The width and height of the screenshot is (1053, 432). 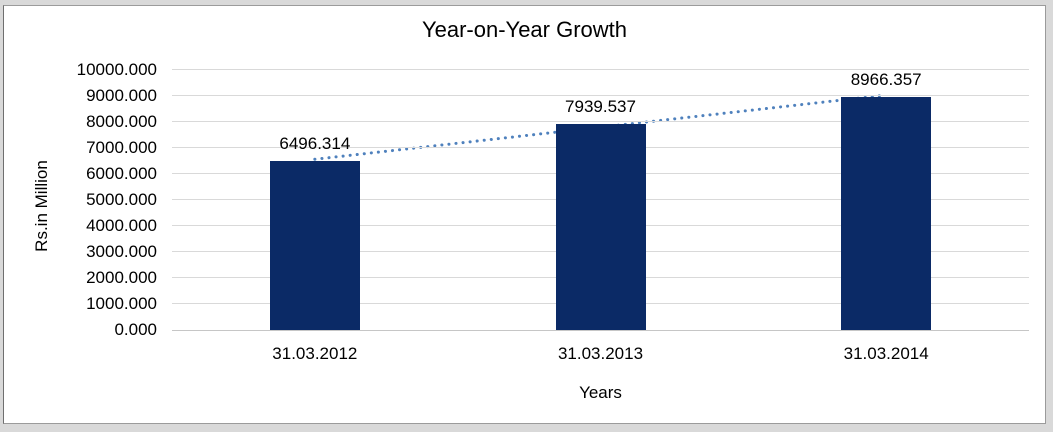 I want to click on y-tick-label: 4000.000, so click(x=121, y=225).